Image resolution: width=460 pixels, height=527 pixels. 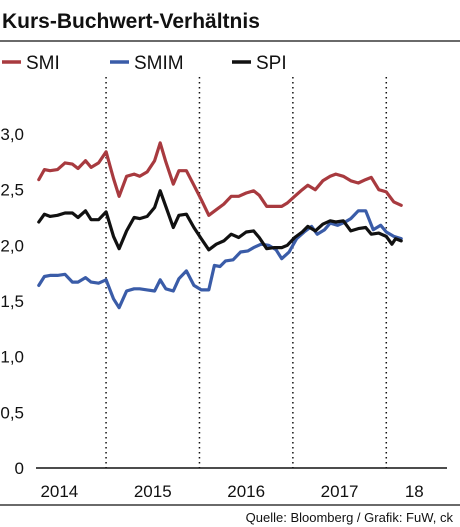 I want to click on x-axis-labels: 2014 2015 2016 2017 18, so click(x=231, y=491).